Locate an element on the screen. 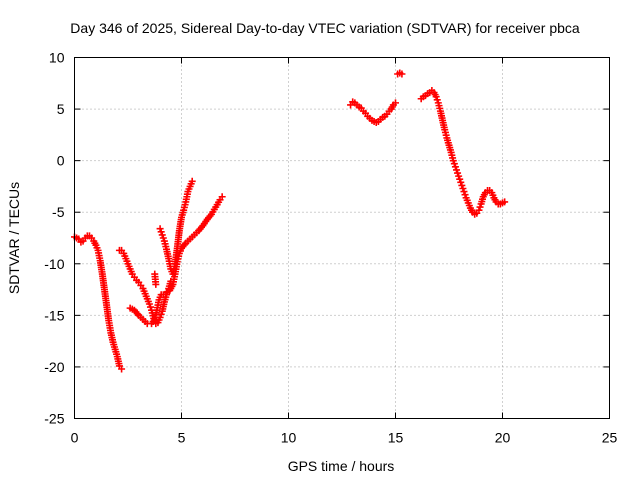 The width and height of the screenshot is (640, 480). x-tick-label: 20 is located at coordinates (503, 438).